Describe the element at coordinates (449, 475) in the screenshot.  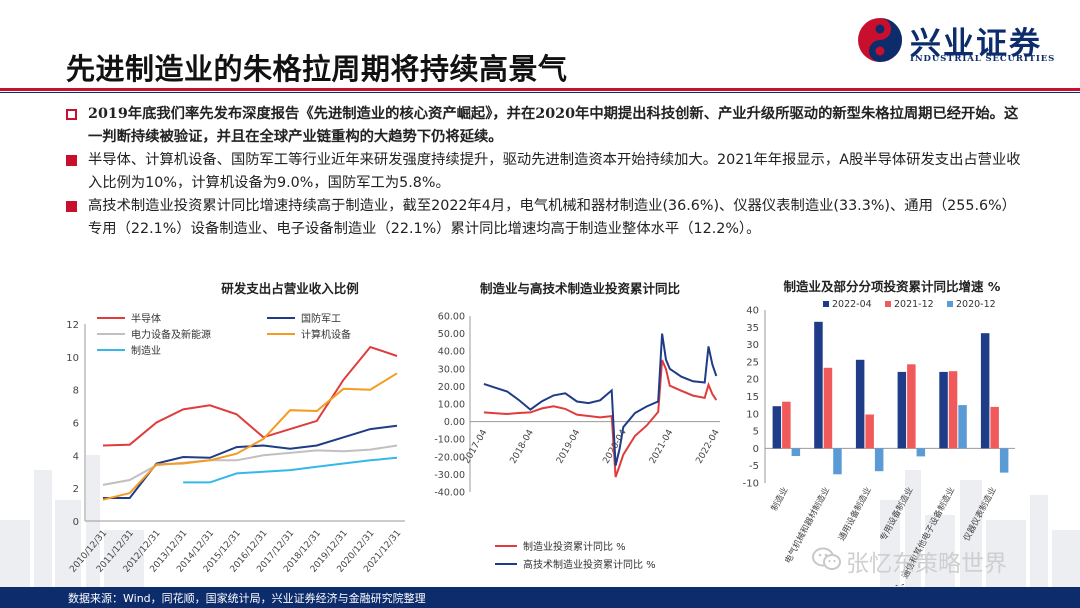
I see `y-tick-label: -30.00` at that location.